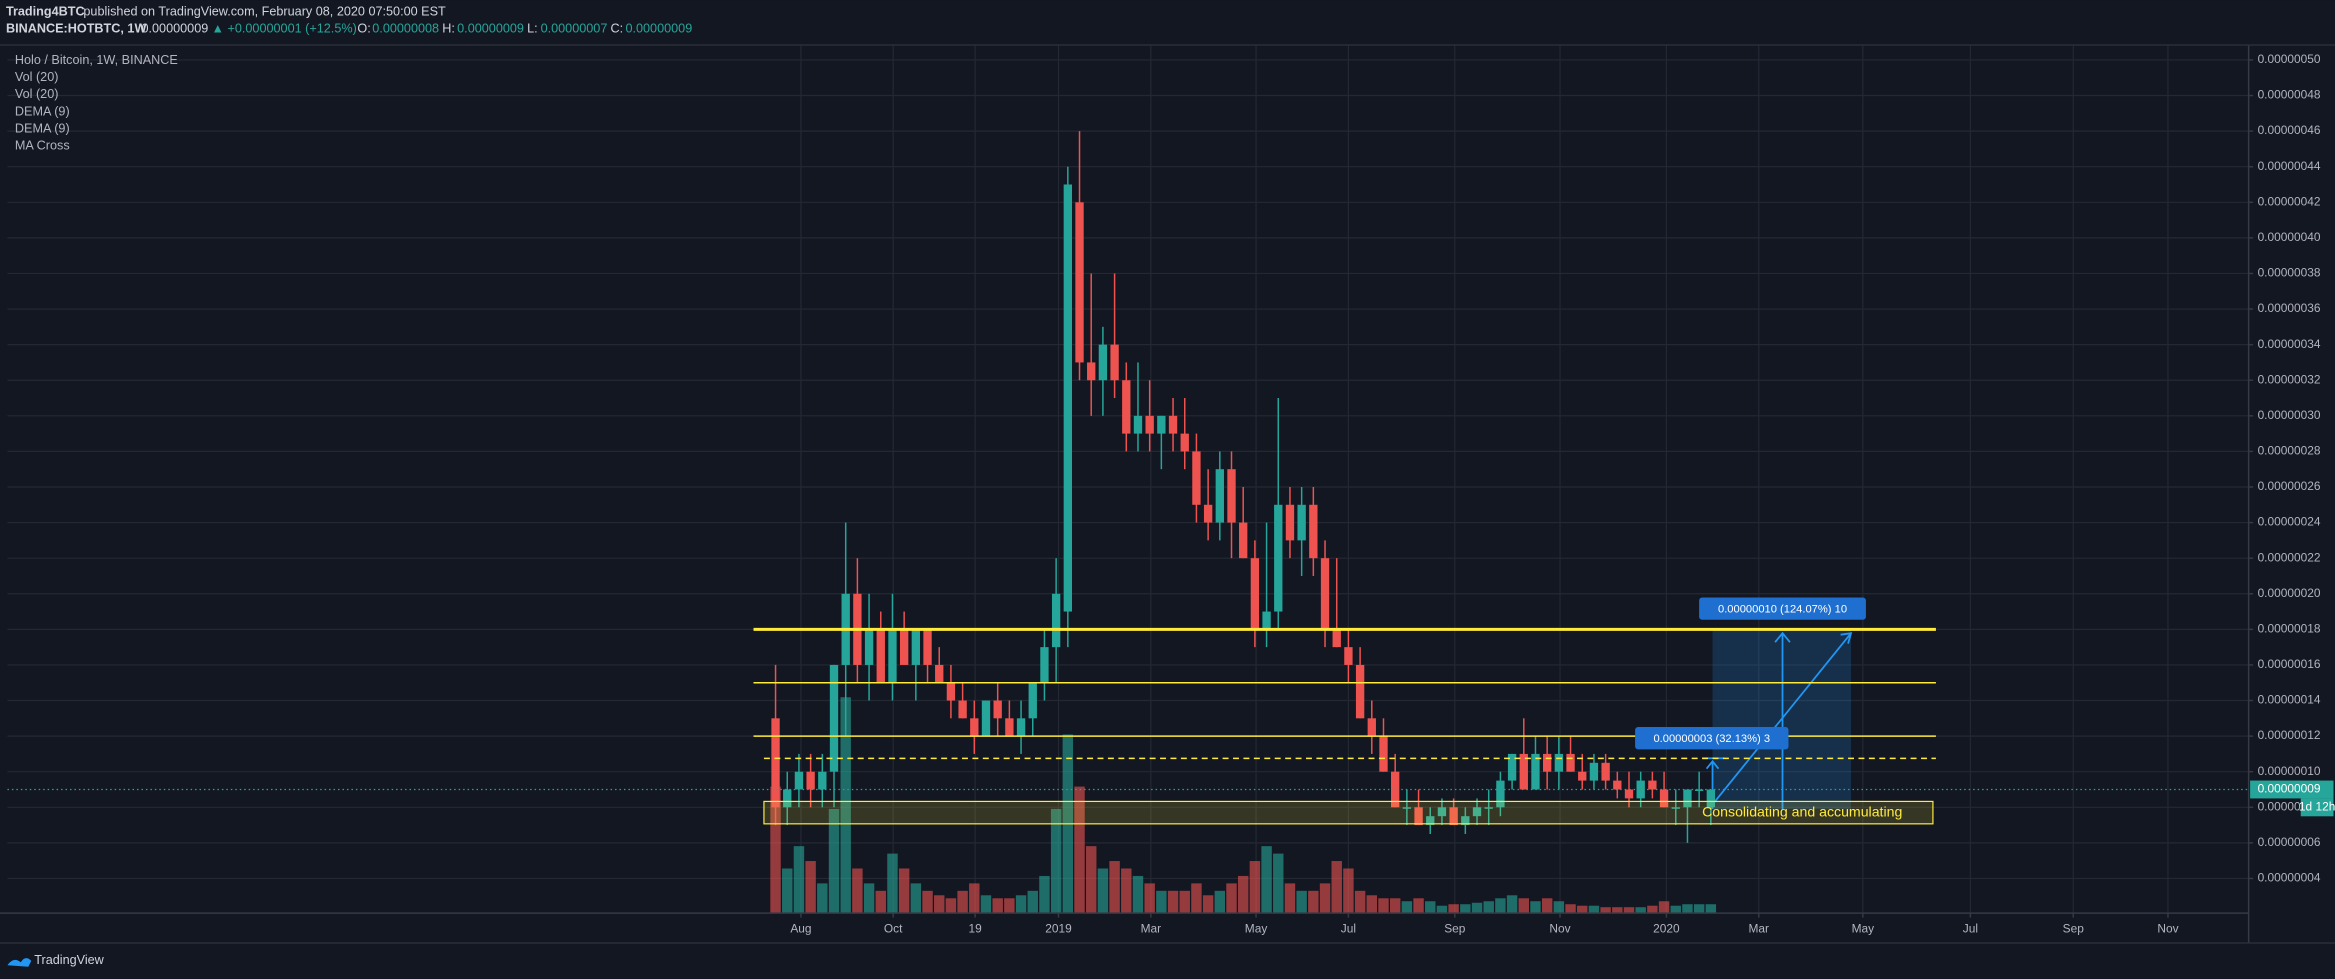 The height and width of the screenshot is (979, 2335). What do you see at coordinates (658, 29) in the screenshot?
I see `close-value: 0.00000009` at bounding box center [658, 29].